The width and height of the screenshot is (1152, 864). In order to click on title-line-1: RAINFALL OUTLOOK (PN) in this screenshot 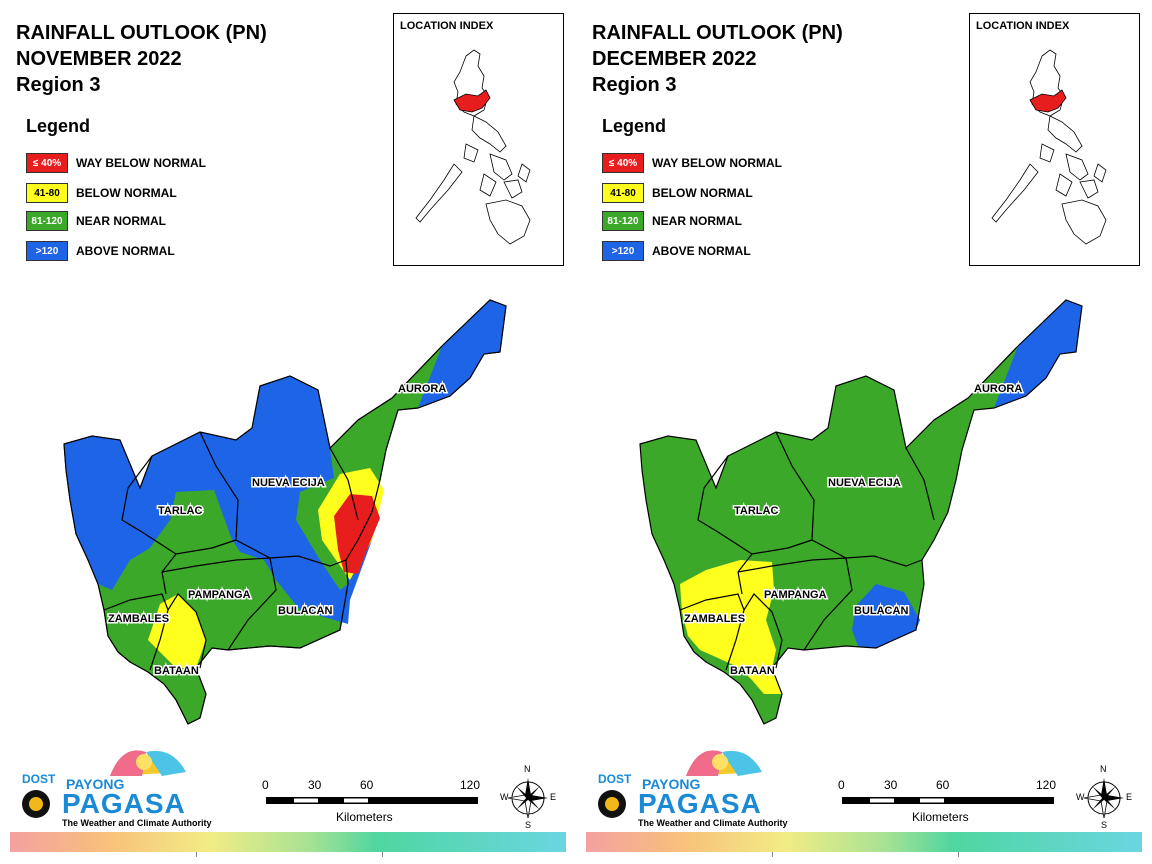, I will do `click(141, 33)`.